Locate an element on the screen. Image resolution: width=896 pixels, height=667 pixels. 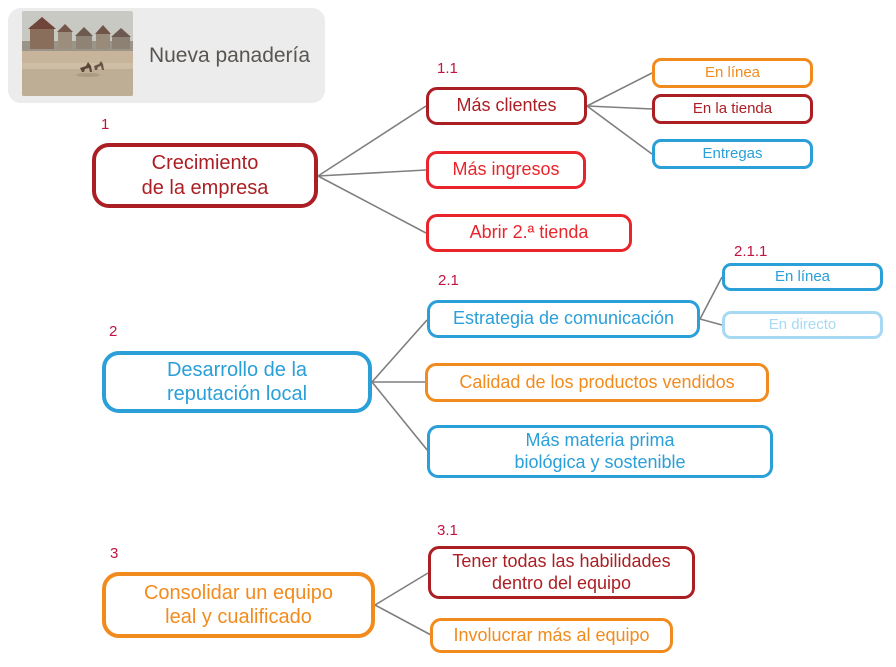
node-entregas: Entregas is located at coordinates (732, 154).